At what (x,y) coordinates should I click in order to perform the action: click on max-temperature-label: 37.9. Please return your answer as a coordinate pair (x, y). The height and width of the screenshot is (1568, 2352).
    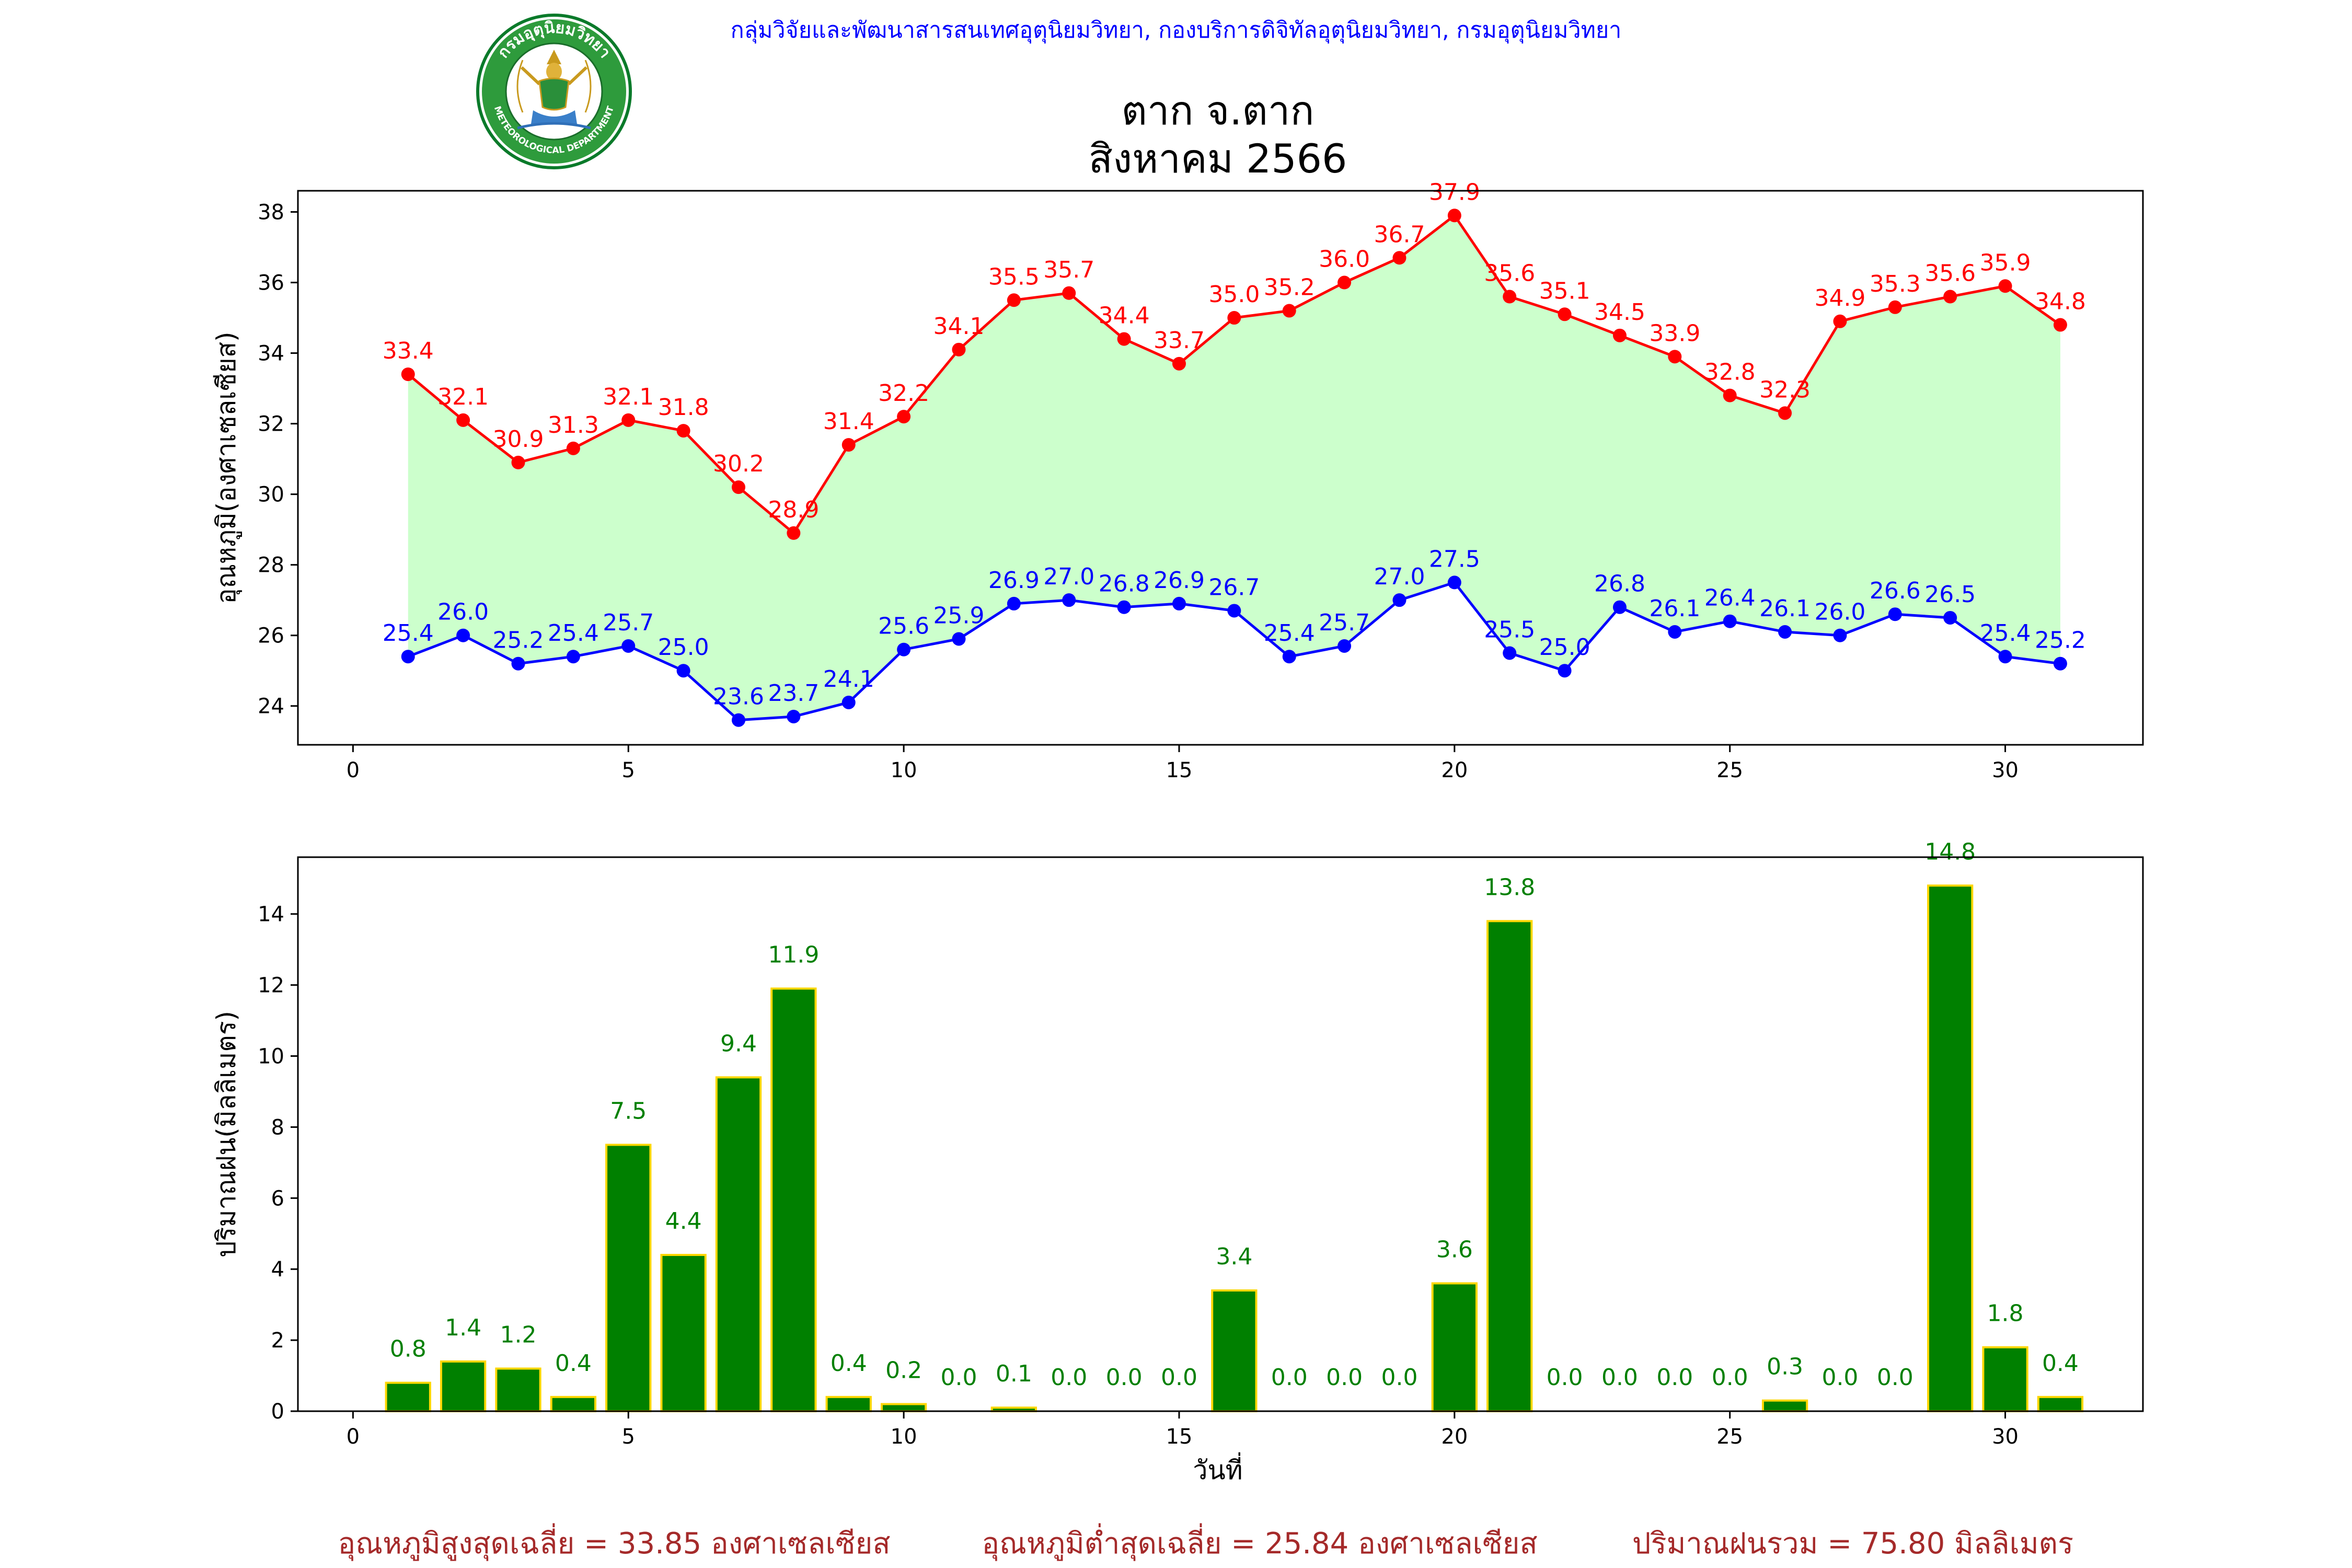
    Looking at the image, I should click on (1454, 192).